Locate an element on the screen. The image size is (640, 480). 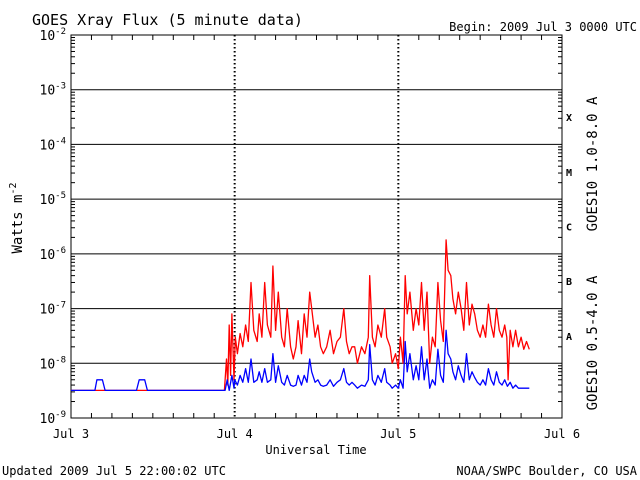
y-tick-label-3: 10⁻⁵ is located at coordinates (53, 199).